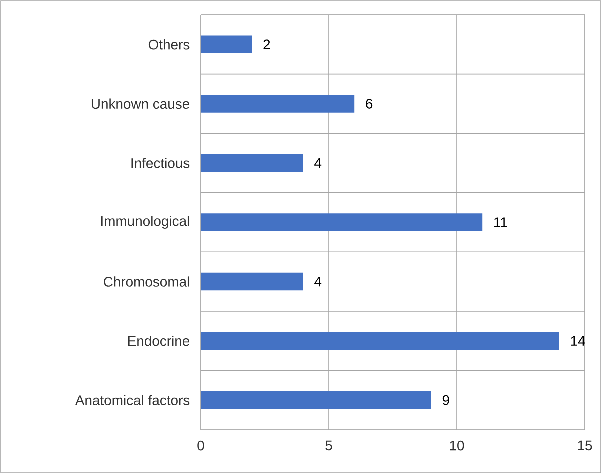 This screenshot has width=602, height=474. Describe the element at coordinates (132, 400) in the screenshot. I see `y-tick-label: Anatomical factors` at that location.